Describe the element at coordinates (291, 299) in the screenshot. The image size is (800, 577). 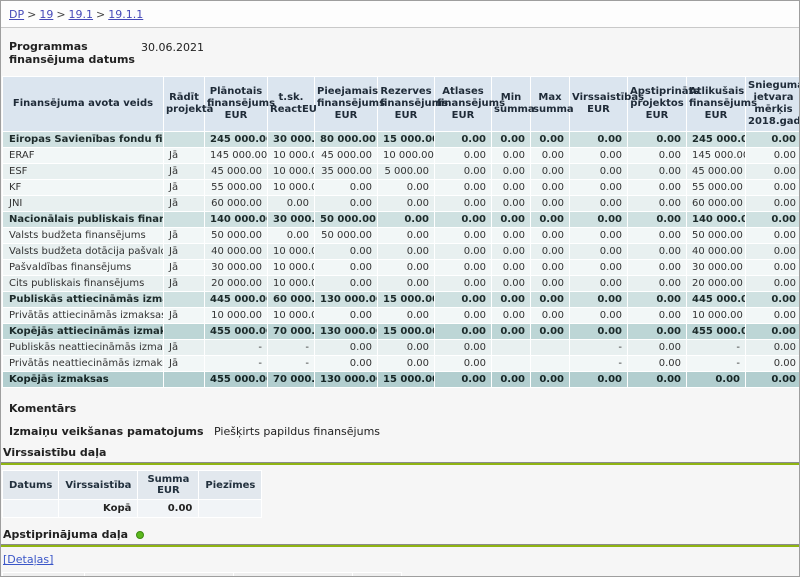
I see `value-cell-1: 60 000.00` at that location.